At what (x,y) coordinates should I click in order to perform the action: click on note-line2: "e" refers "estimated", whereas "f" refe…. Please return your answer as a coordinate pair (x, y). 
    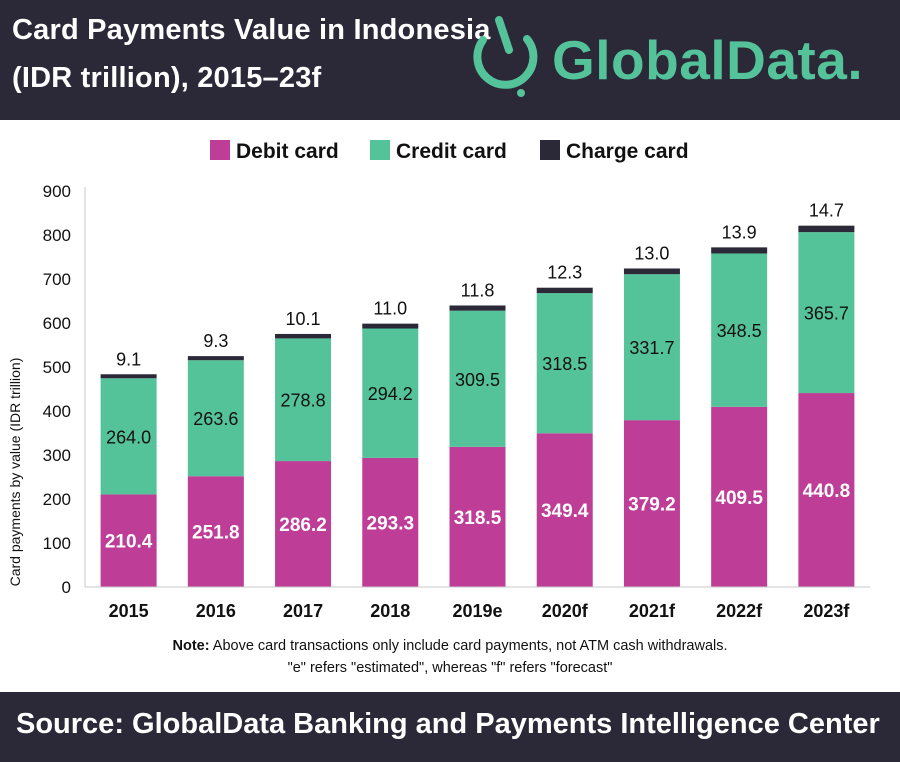
    Looking at the image, I should click on (450, 668).